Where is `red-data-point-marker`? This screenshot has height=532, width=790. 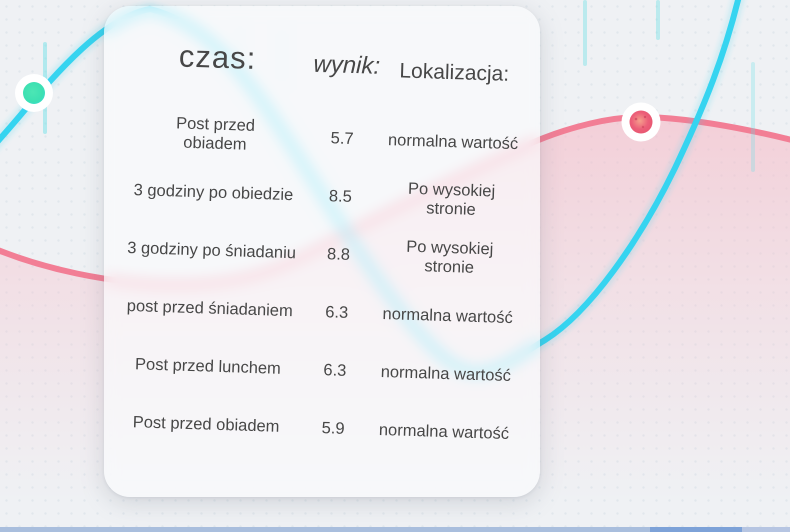
red-data-point-marker is located at coordinates (641, 122).